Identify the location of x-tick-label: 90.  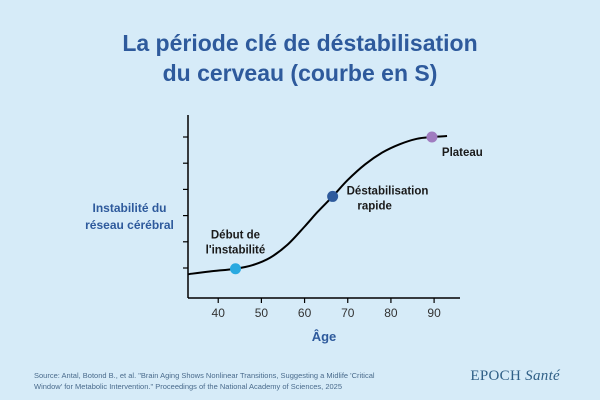
(434, 313).